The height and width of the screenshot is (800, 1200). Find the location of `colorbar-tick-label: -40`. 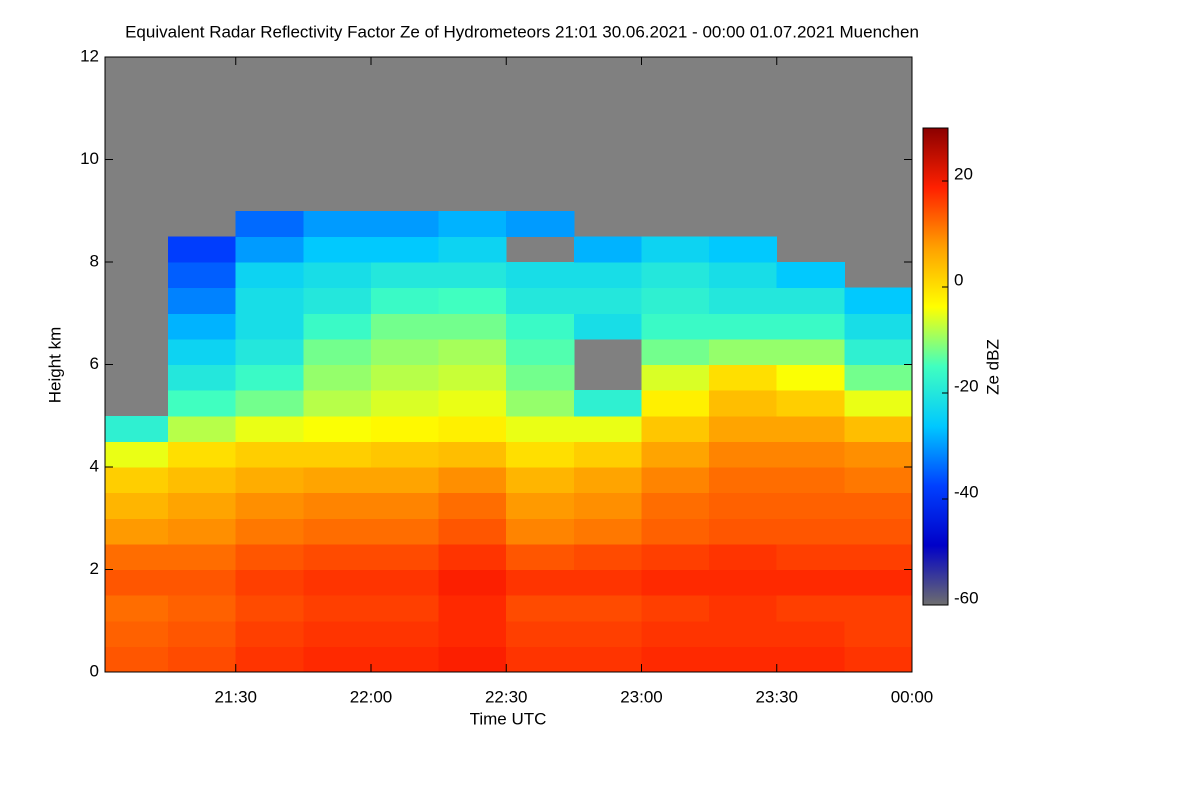

colorbar-tick-label: -40 is located at coordinates (966, 491).